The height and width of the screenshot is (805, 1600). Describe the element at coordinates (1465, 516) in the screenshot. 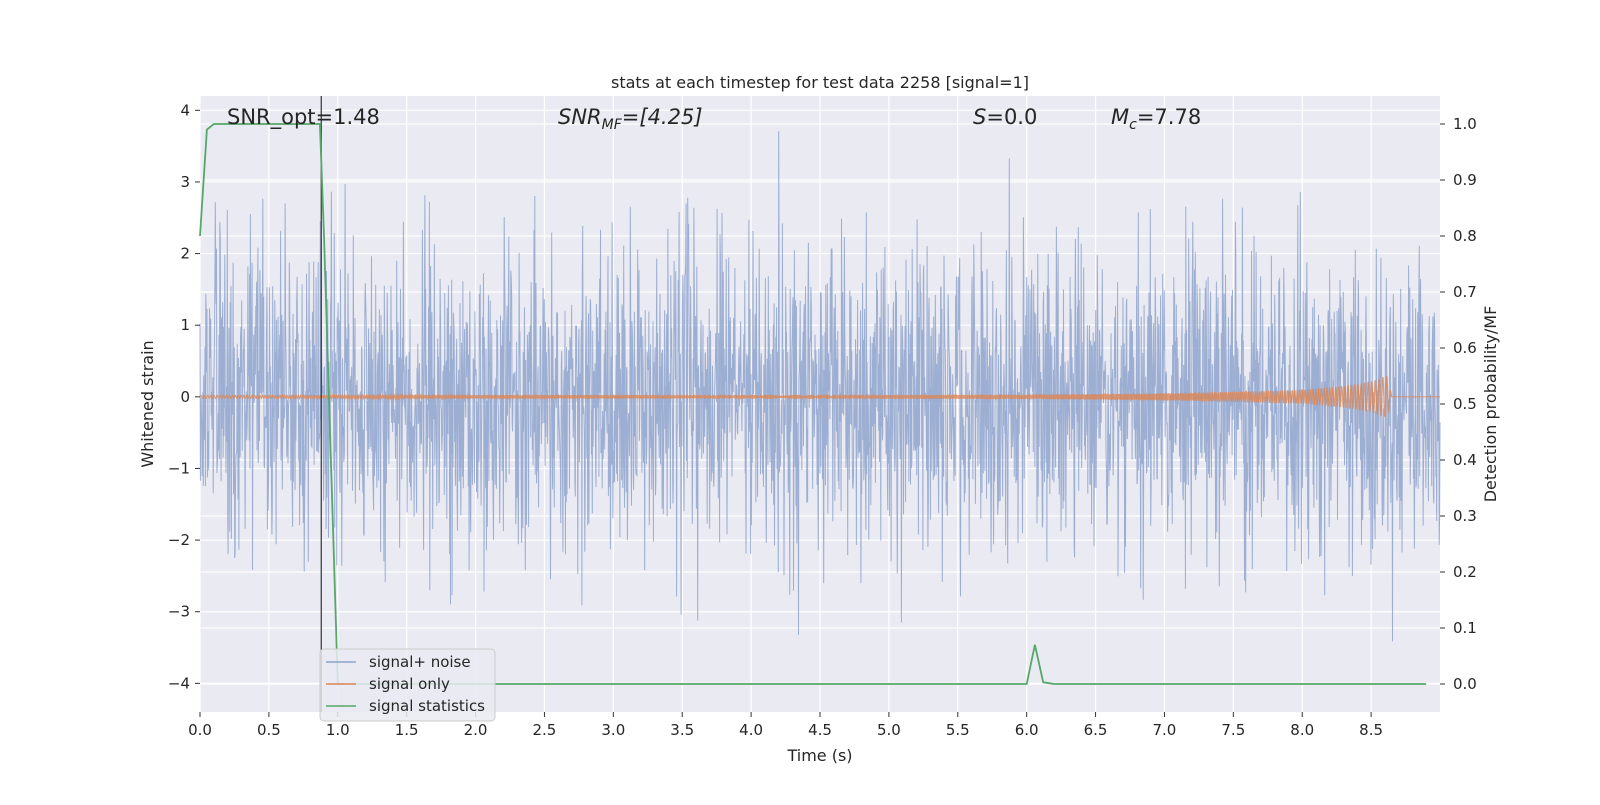

I see `y2-tick-label: 0.3` at that location.